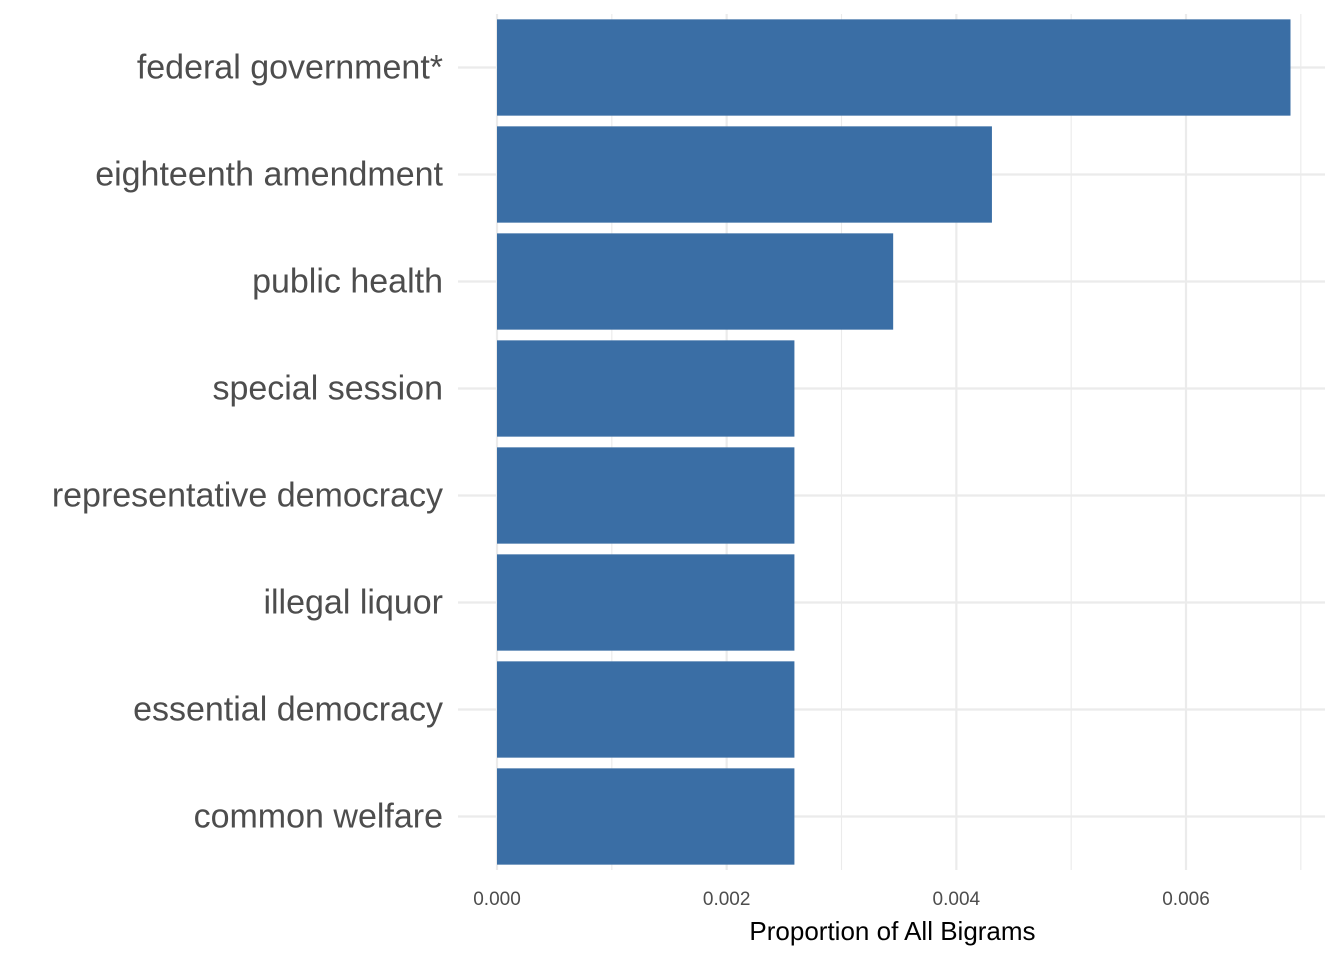  I want to click on category-label: federal government*, so click(290, 68).